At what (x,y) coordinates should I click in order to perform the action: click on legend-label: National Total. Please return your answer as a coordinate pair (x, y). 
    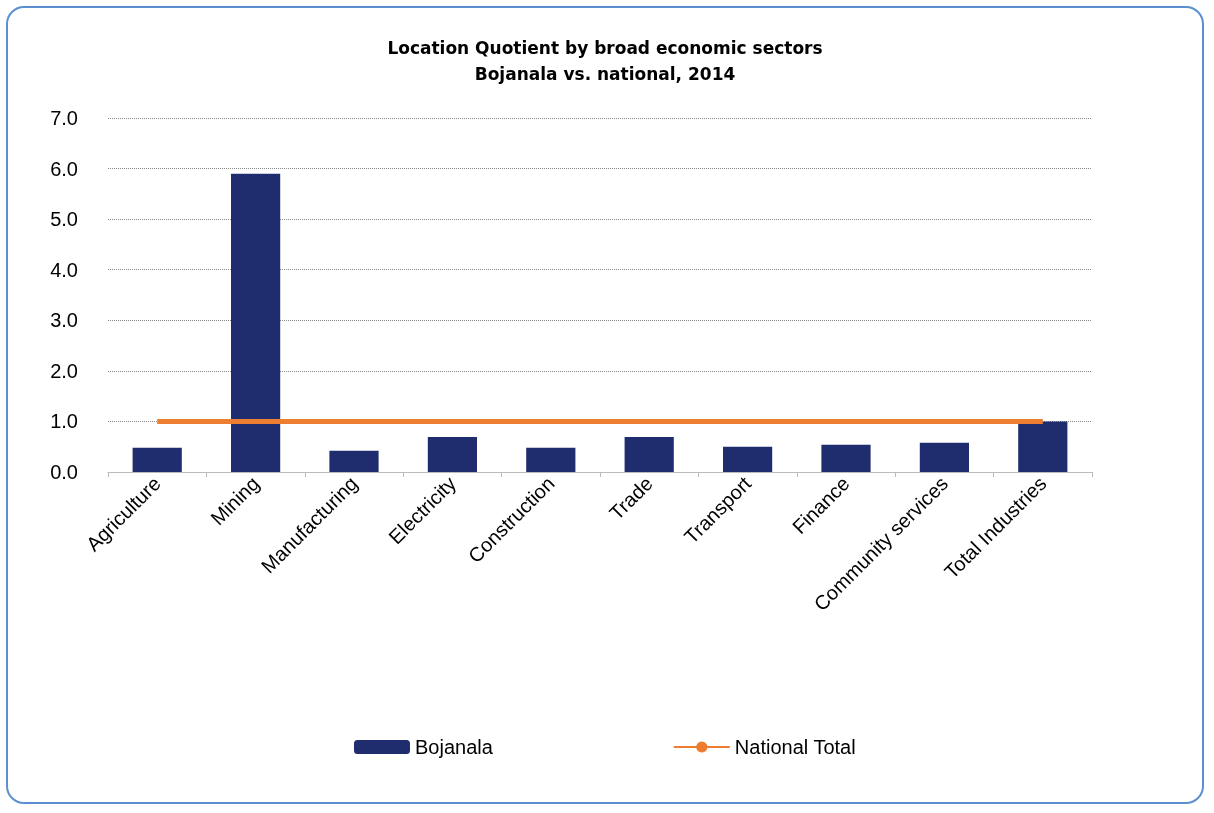
    Looking at the image, I should click on (795, 747).